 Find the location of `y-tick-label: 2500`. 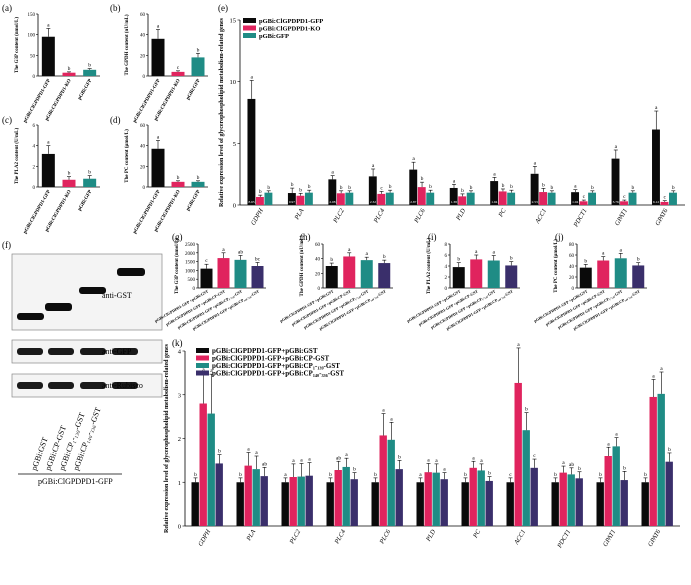

y-tick-label: 2500 is located at coordinates (190, 245).